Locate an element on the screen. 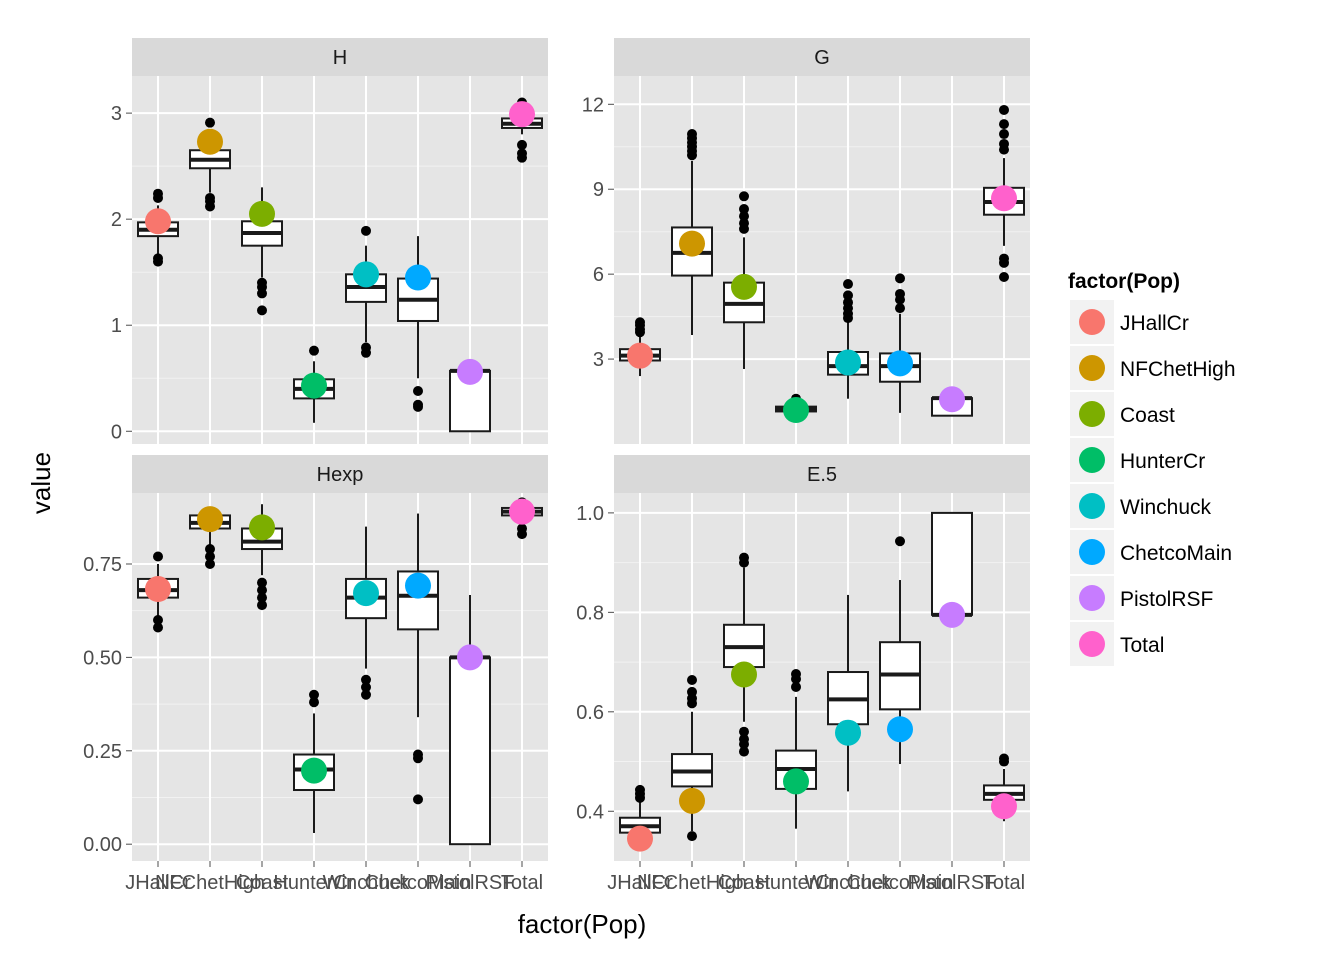  facet-strip-label: Hexp is located at coordinates (340, 475).